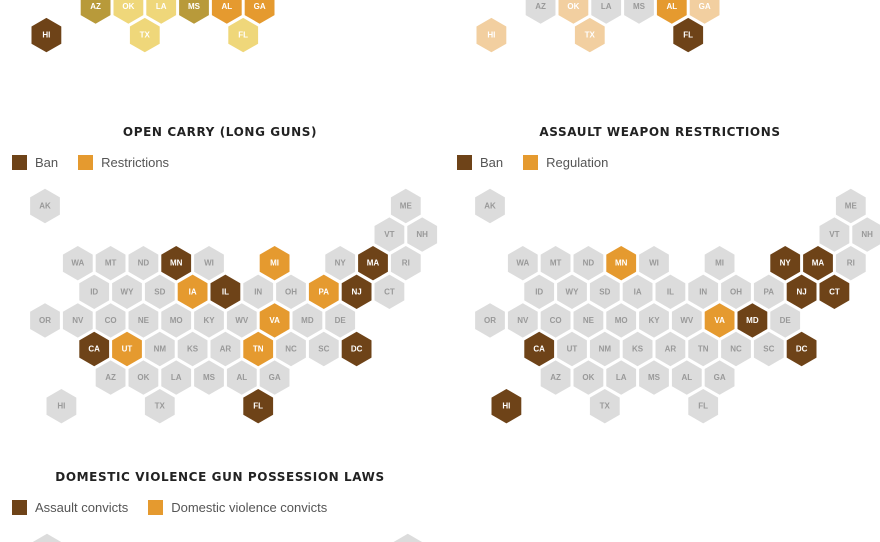 Image resolution: width=880 pixels, height=542 pixels. What do you see at coordinates (77, 263) in the screenshot?
I see `state-hex-wa: WA` at bounding box center [77, 263].